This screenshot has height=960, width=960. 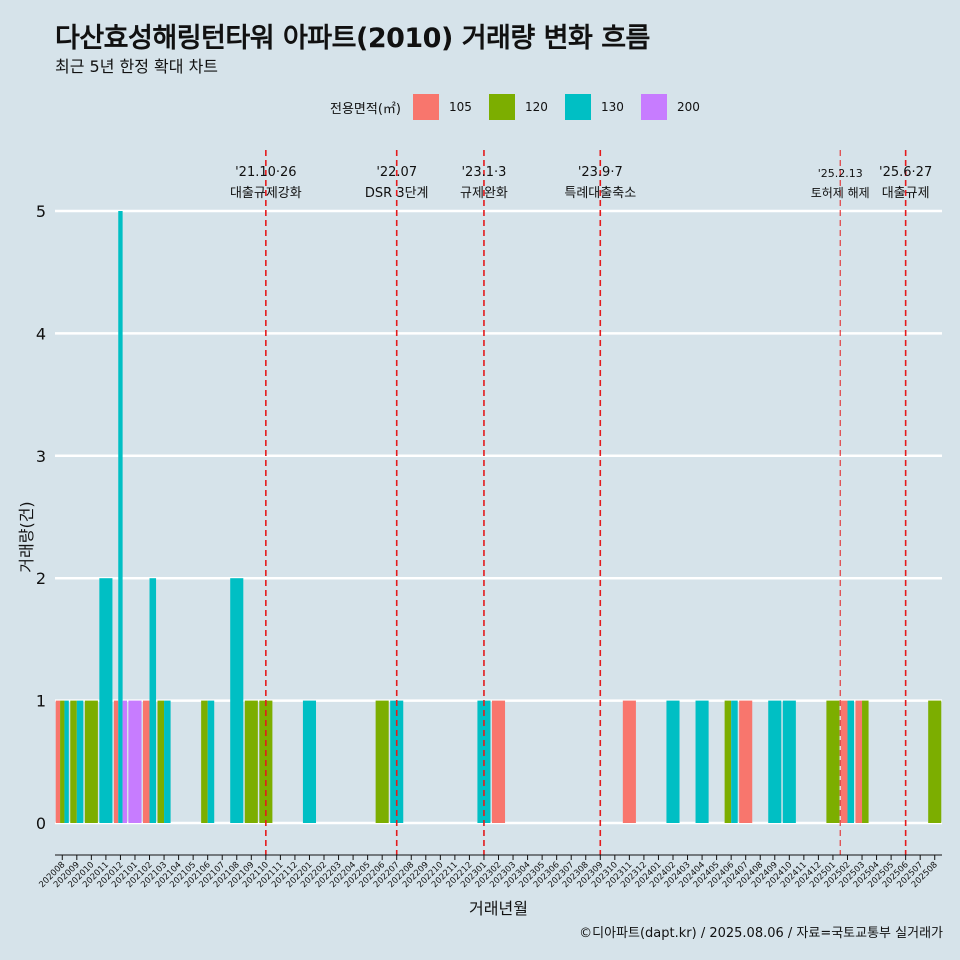 I want to click on chart-title: 다산효성해링턴타워 아파트(2010) 거래량 변화 흐름, so click(x=352, y=38).